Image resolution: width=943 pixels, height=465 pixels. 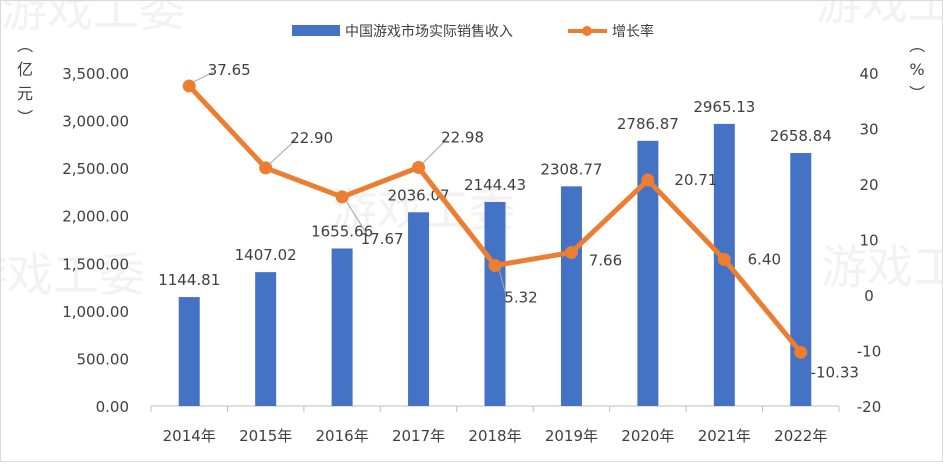 I want to click on bar-value-label: 2965.13, so click(x=724, y=107).